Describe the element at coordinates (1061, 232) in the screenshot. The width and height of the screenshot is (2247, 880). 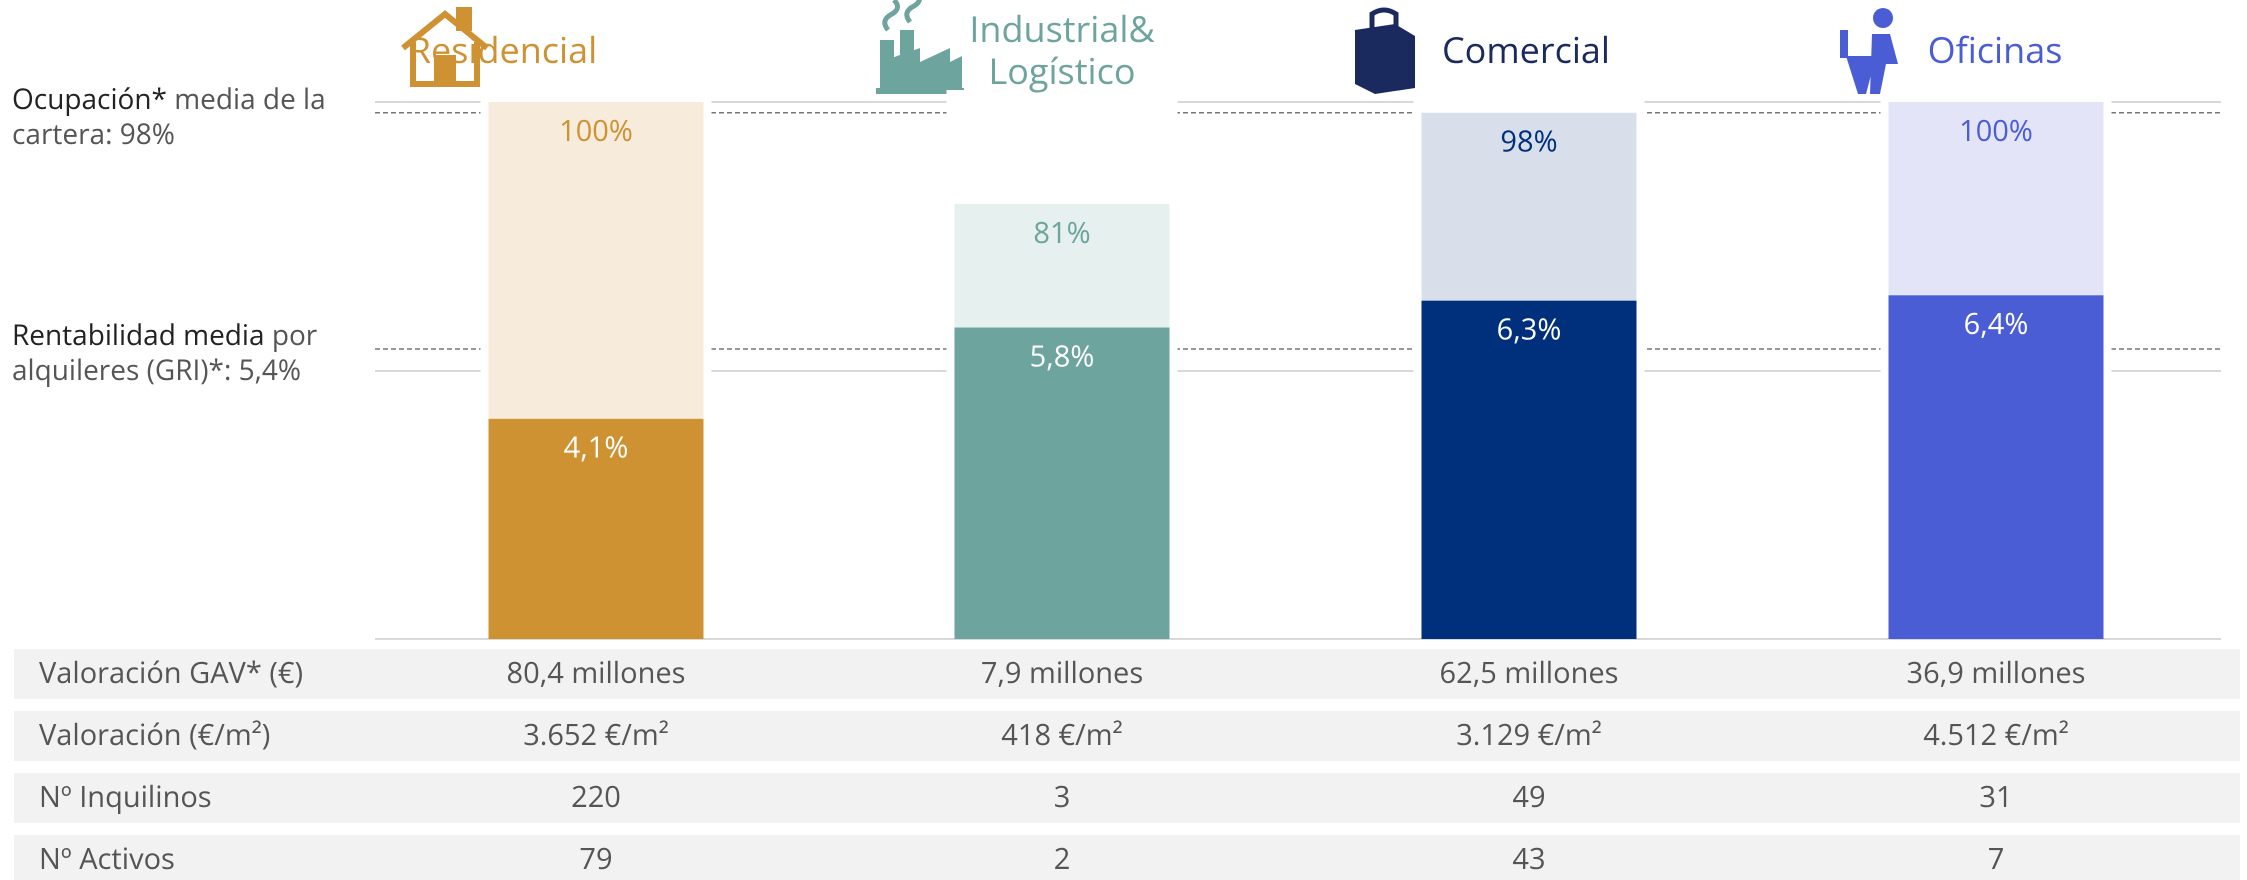
I see `value-label: 81%` at that location.